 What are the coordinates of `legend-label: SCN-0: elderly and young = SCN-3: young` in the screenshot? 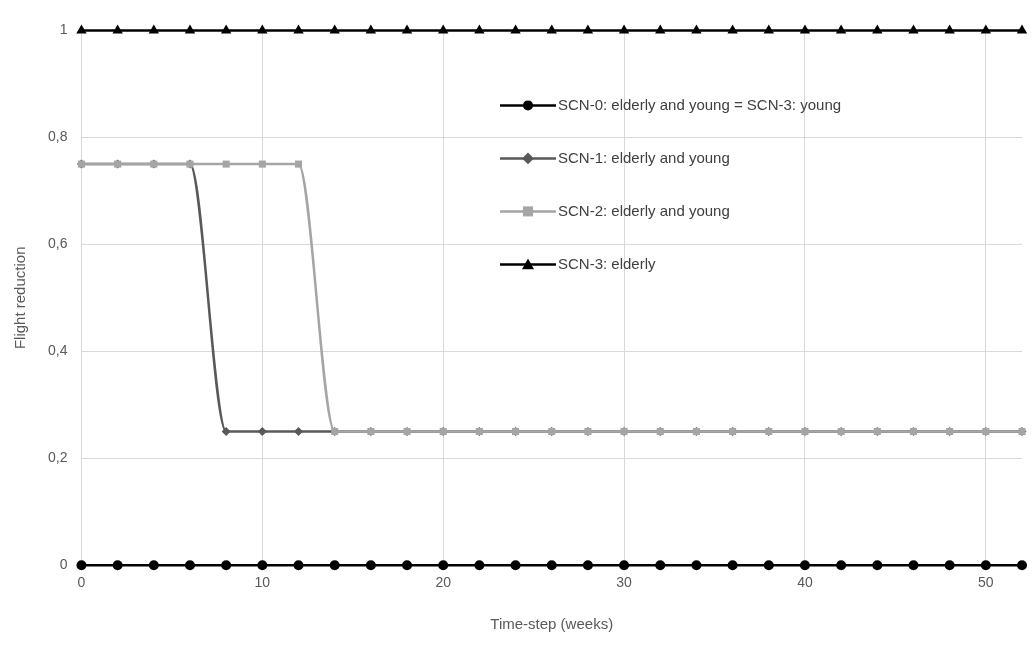 It's located at (700, 104).